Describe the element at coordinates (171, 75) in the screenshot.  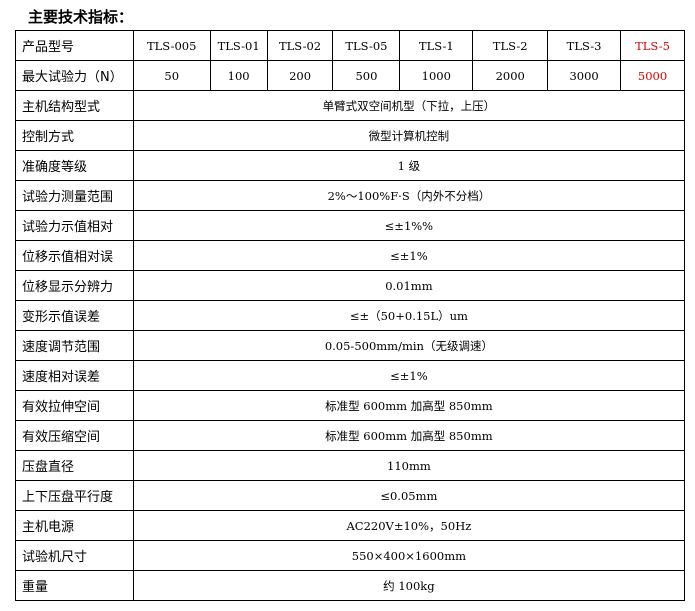
I see `force-cell: 50` at that location.